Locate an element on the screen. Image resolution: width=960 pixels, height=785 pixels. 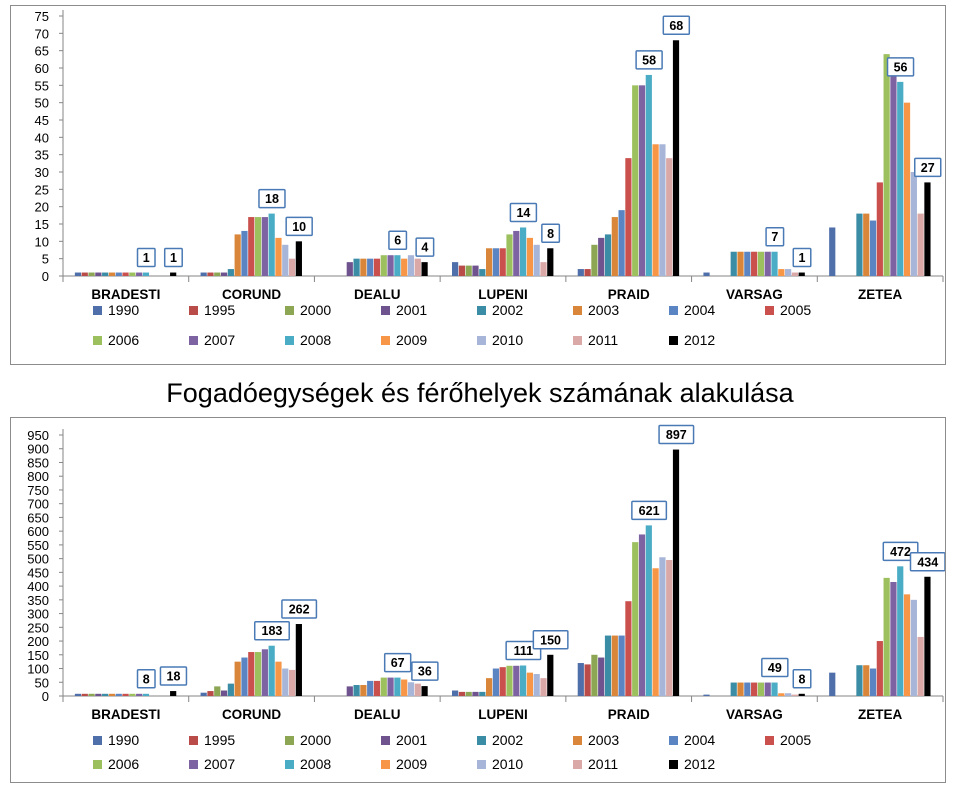
bar-2002-dealu is located at coordinates (356, 690).